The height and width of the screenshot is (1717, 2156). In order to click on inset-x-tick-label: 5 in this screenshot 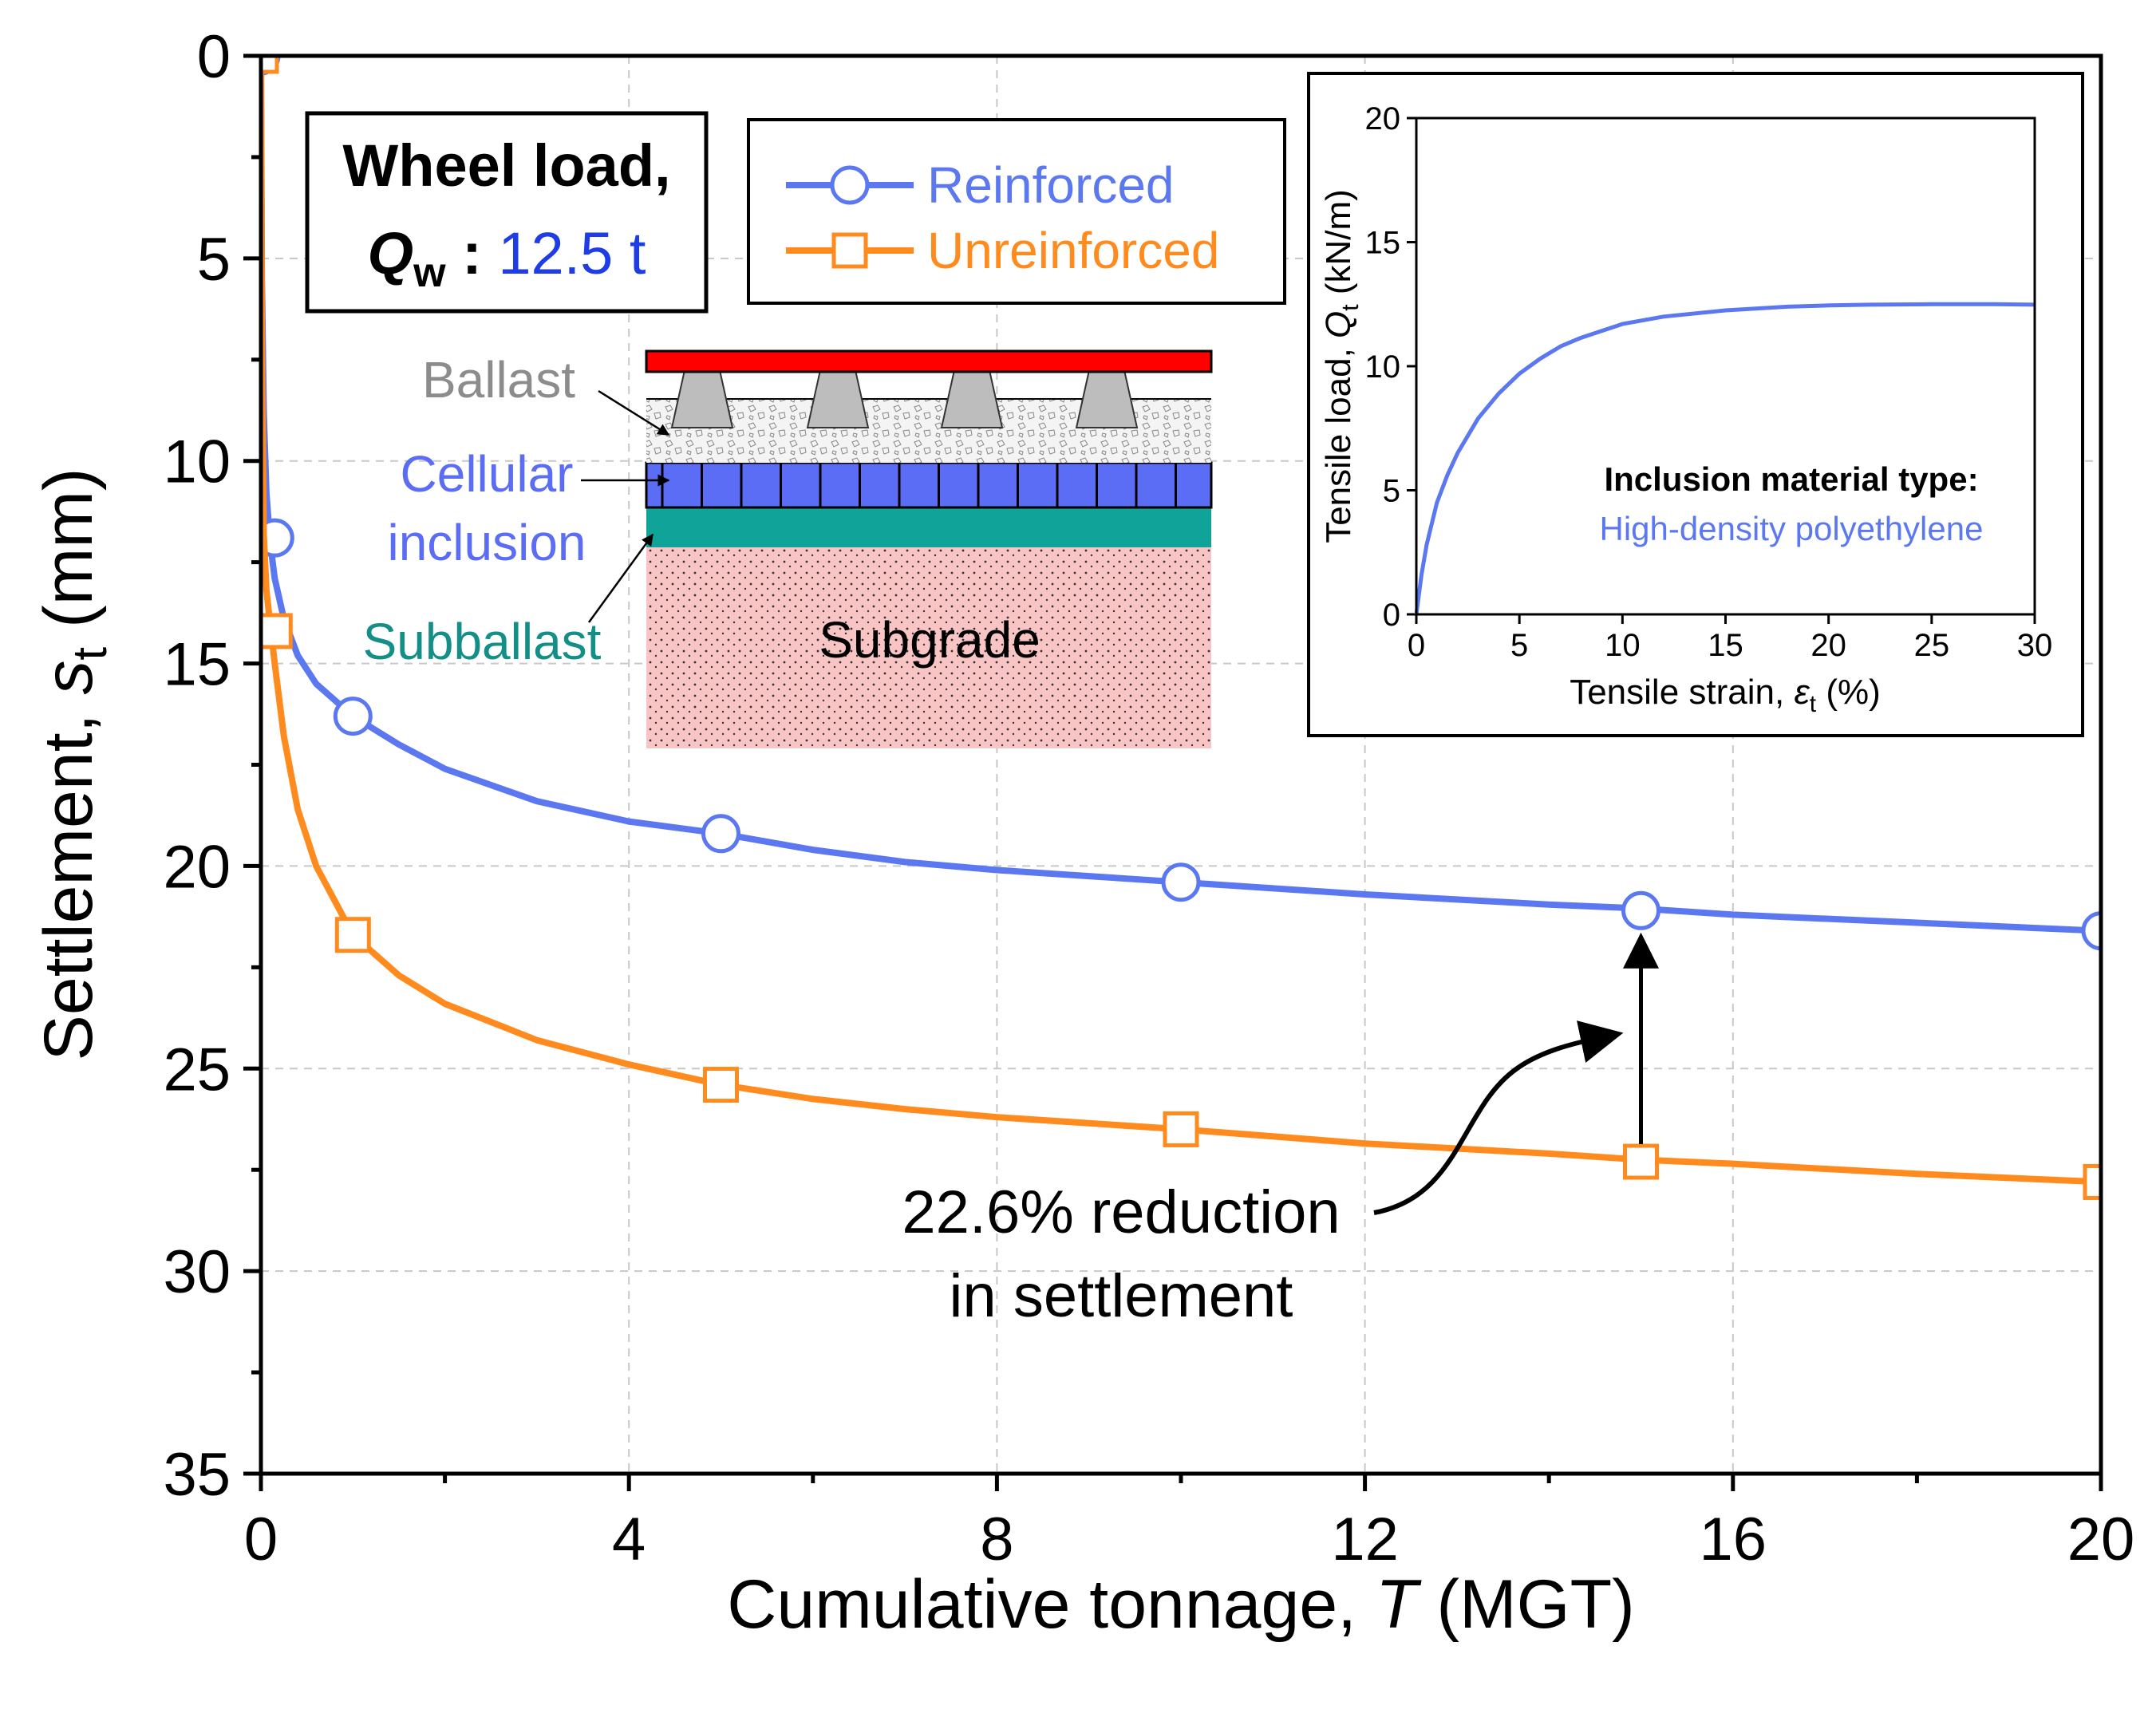, I will do `click(1519, 645)`.